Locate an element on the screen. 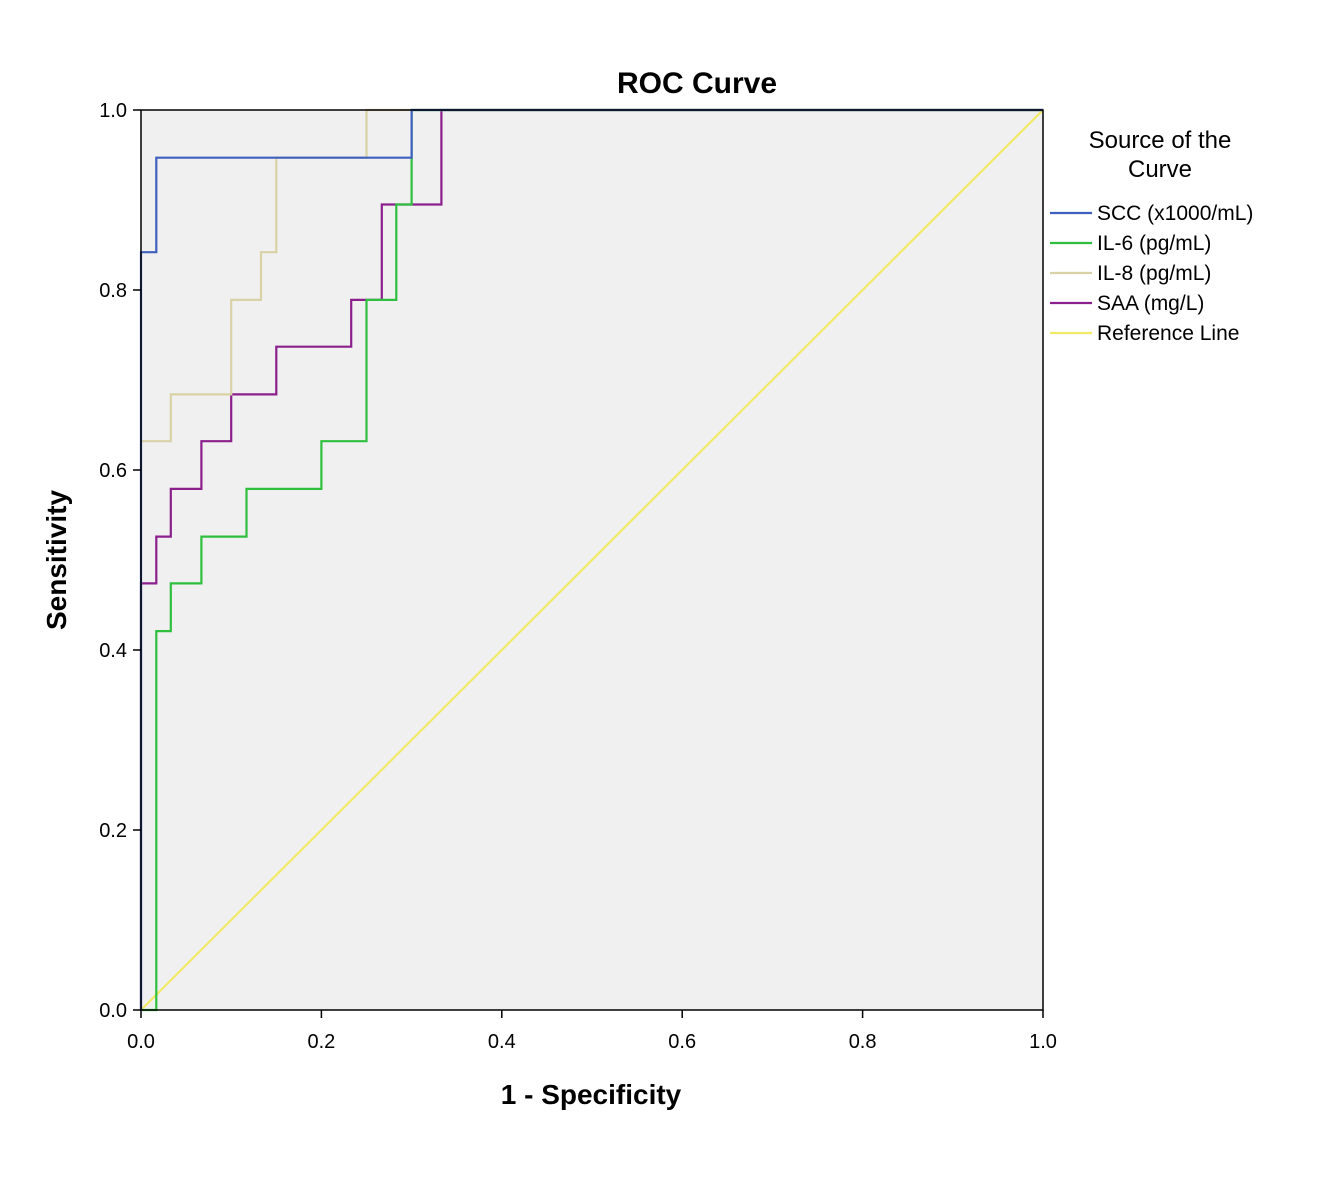  x-tick-label: 0.2 is located at coordinates (321, 1042).